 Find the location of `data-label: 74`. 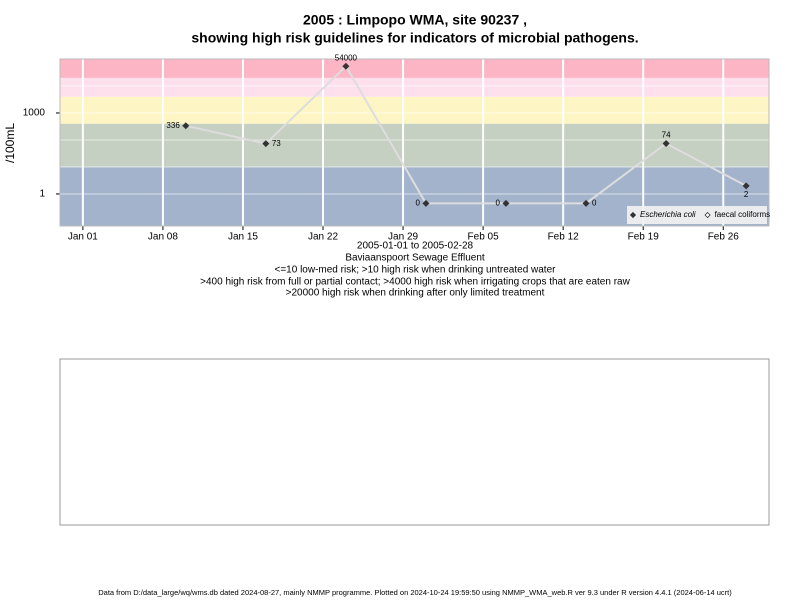

data-label: 74 is located at coordinates (666, 135).